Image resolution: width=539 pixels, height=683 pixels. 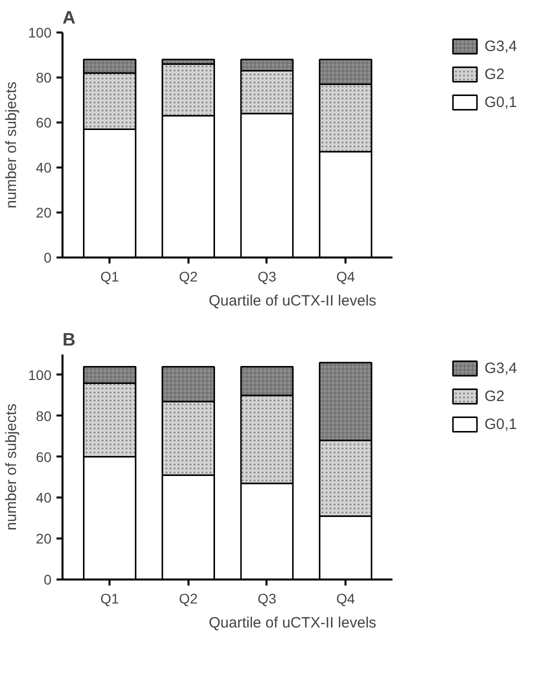 I want to click on chart-title: B, so click(x=69, y=340).